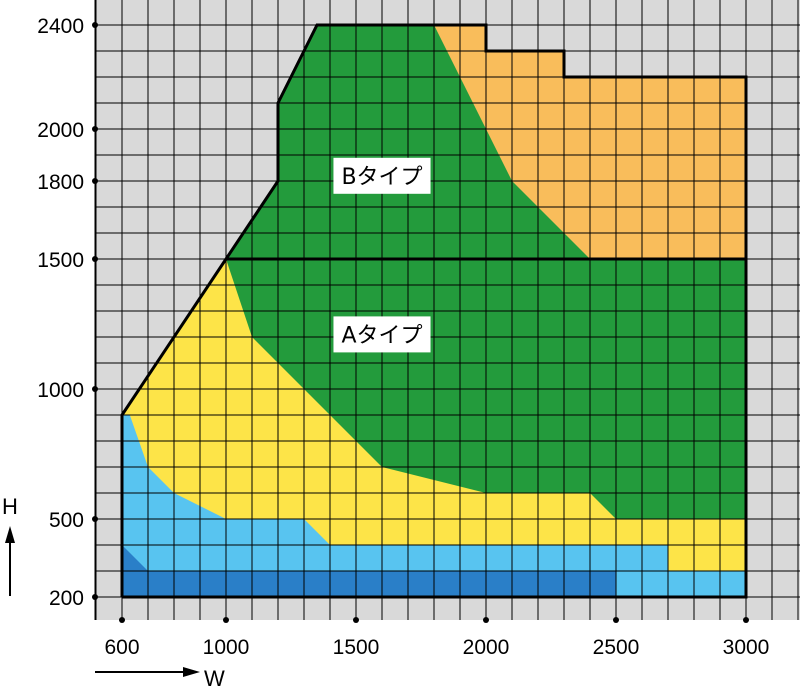 Image resolution: width=800 pixels, height=696 pixels. Describe the element at coordinates (226, 647) in the screenshot. I see `x-tick-label: 1000` at that location.